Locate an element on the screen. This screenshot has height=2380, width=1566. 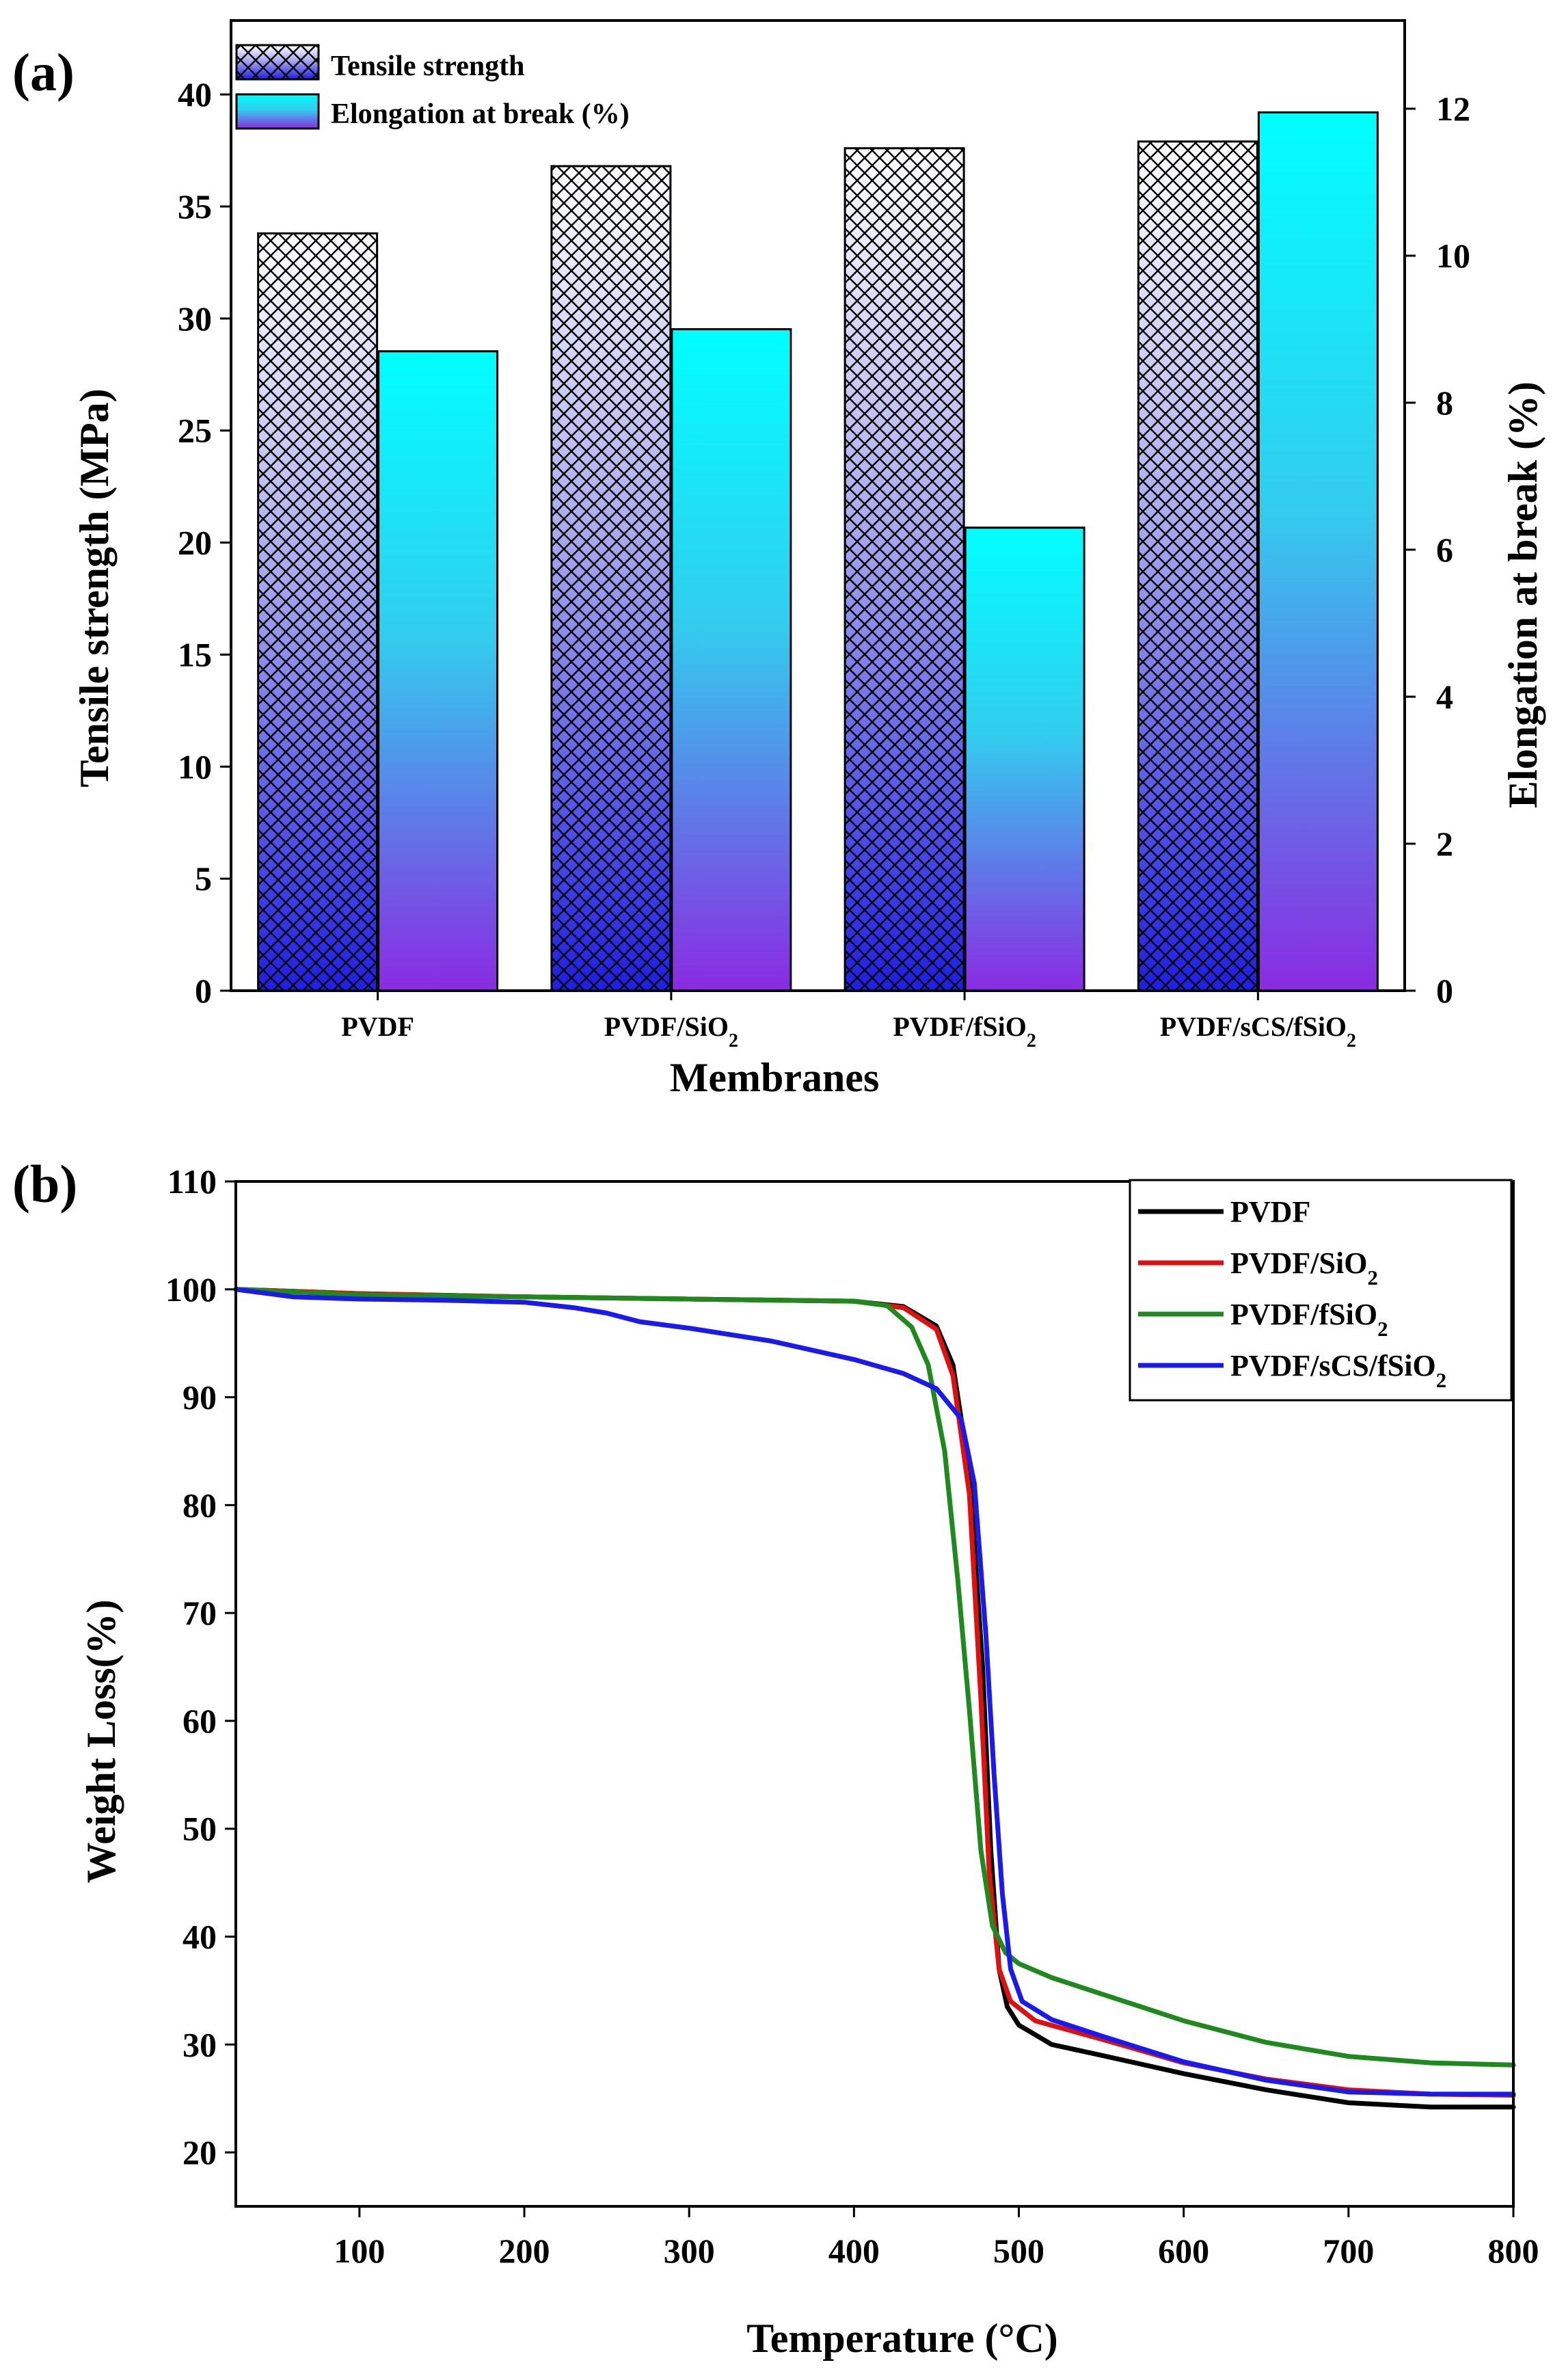
y-tick-label: 90 is located at coordinates (200, 1397).